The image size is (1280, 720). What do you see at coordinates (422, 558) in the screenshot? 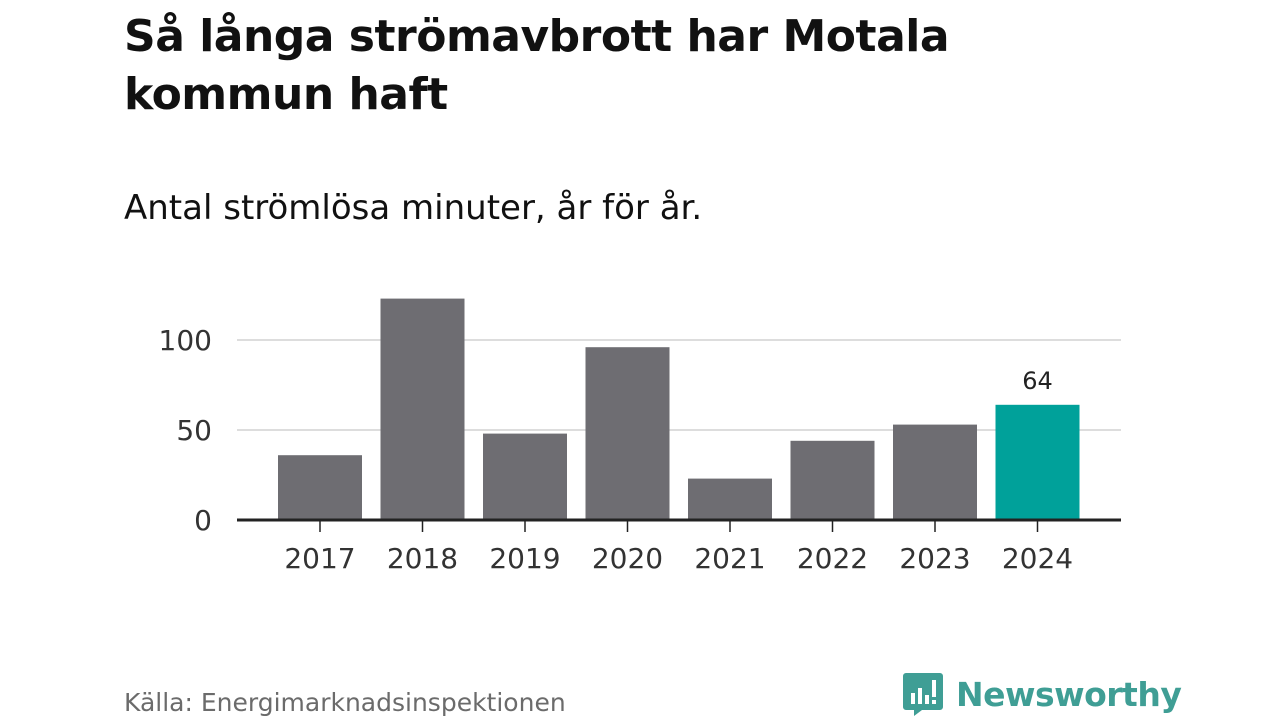
I see `x-tick-label-2018: 2018` at bounding box center [422, 558].